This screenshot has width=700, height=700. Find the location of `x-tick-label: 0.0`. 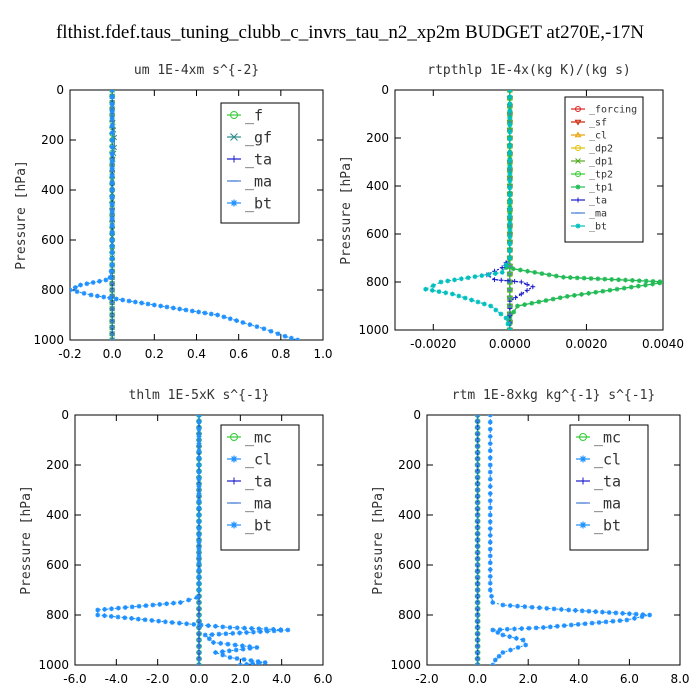

x-tick-label: 0.0 is located at coordinates (198, 679).